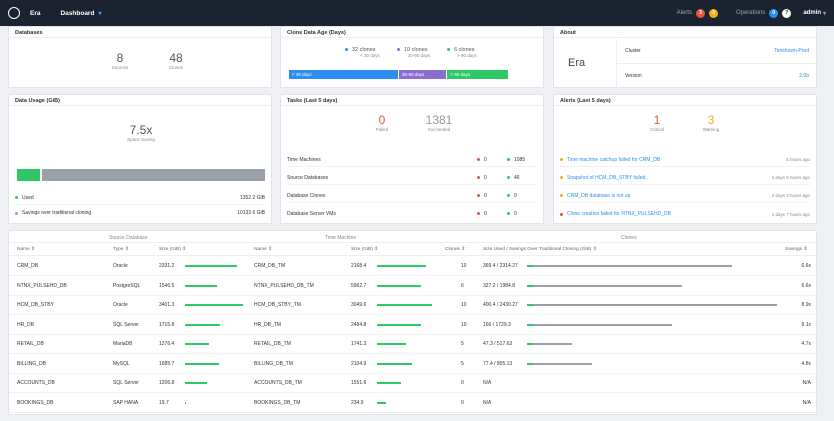  Describe the element at coordinates (700, 13) in the screenshot. I see `alerts-critical-badge: 3` at that location.